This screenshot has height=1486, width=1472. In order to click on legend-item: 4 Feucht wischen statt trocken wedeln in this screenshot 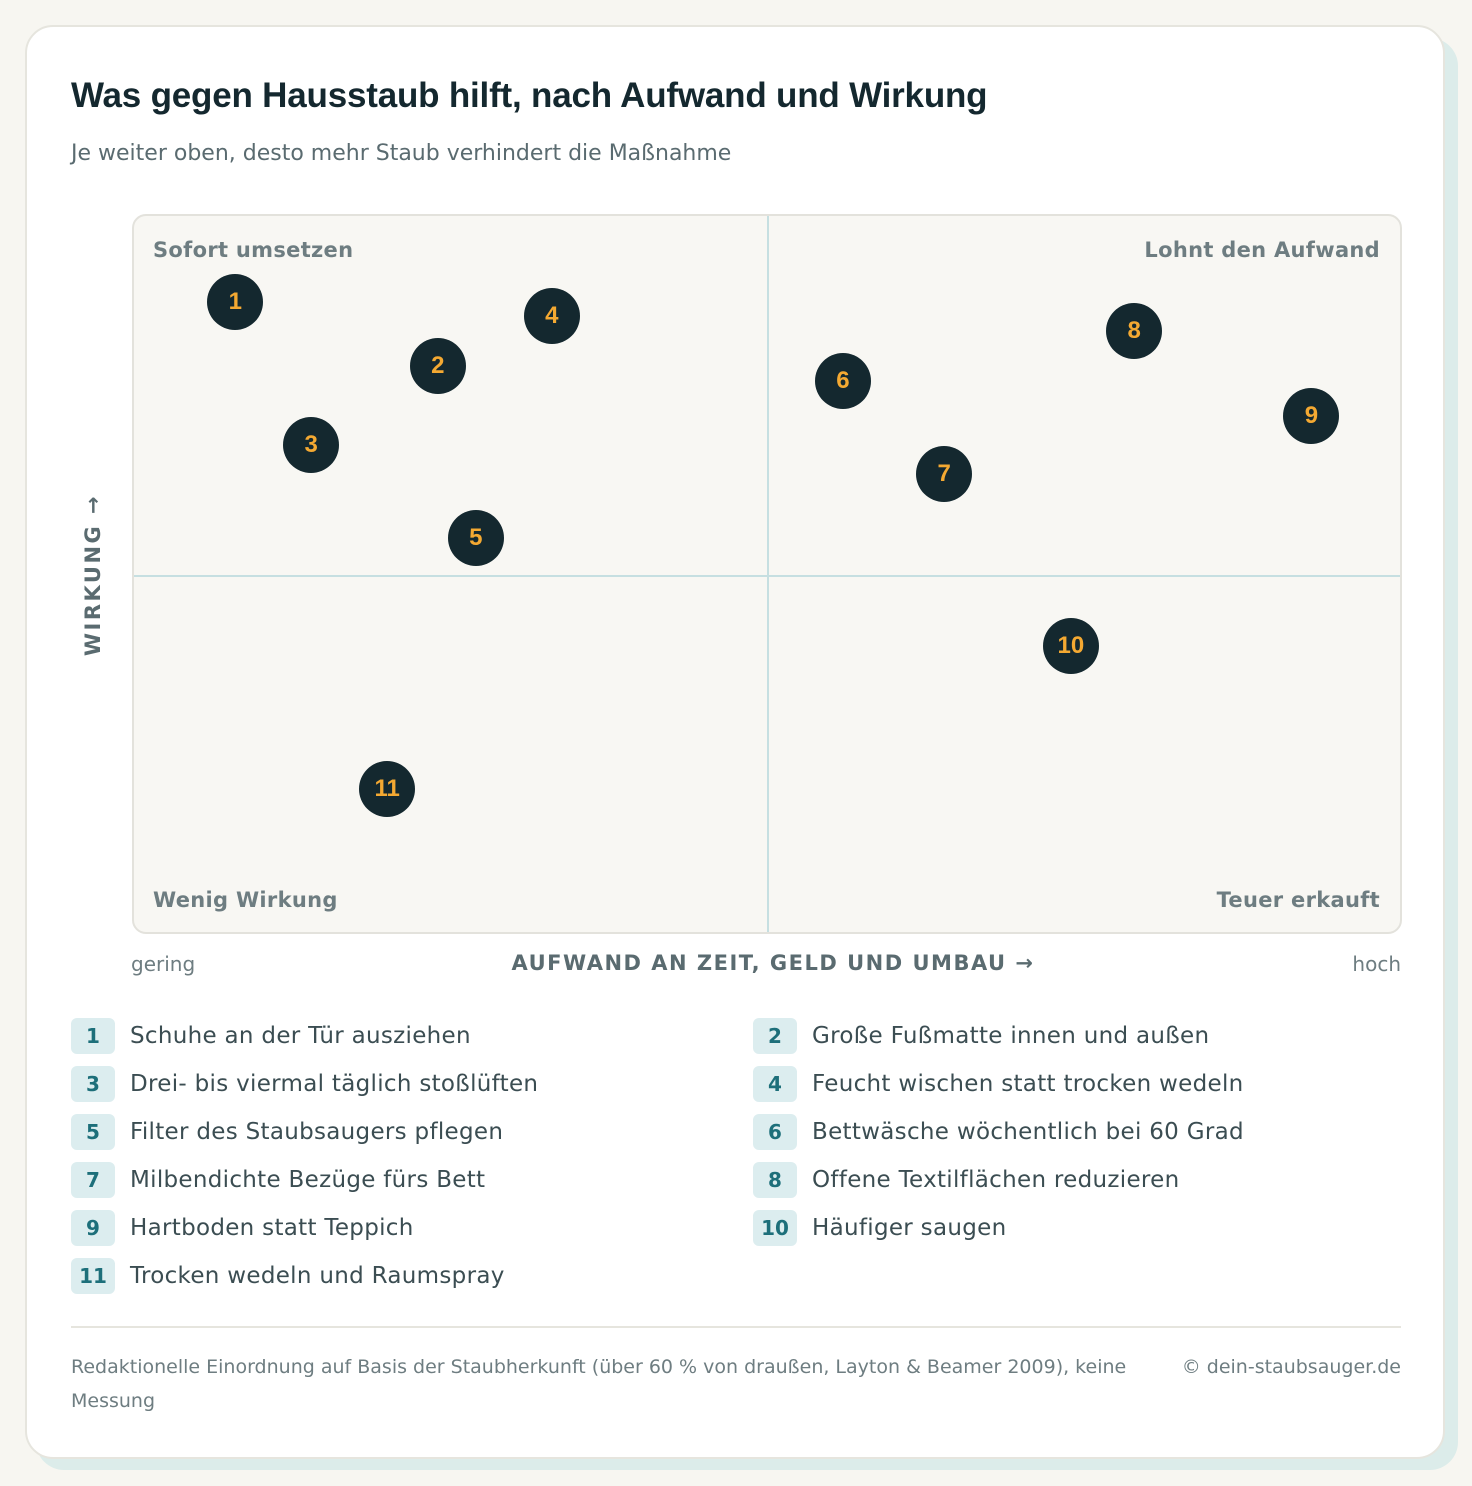, I will do `click(1077, 1084)`.